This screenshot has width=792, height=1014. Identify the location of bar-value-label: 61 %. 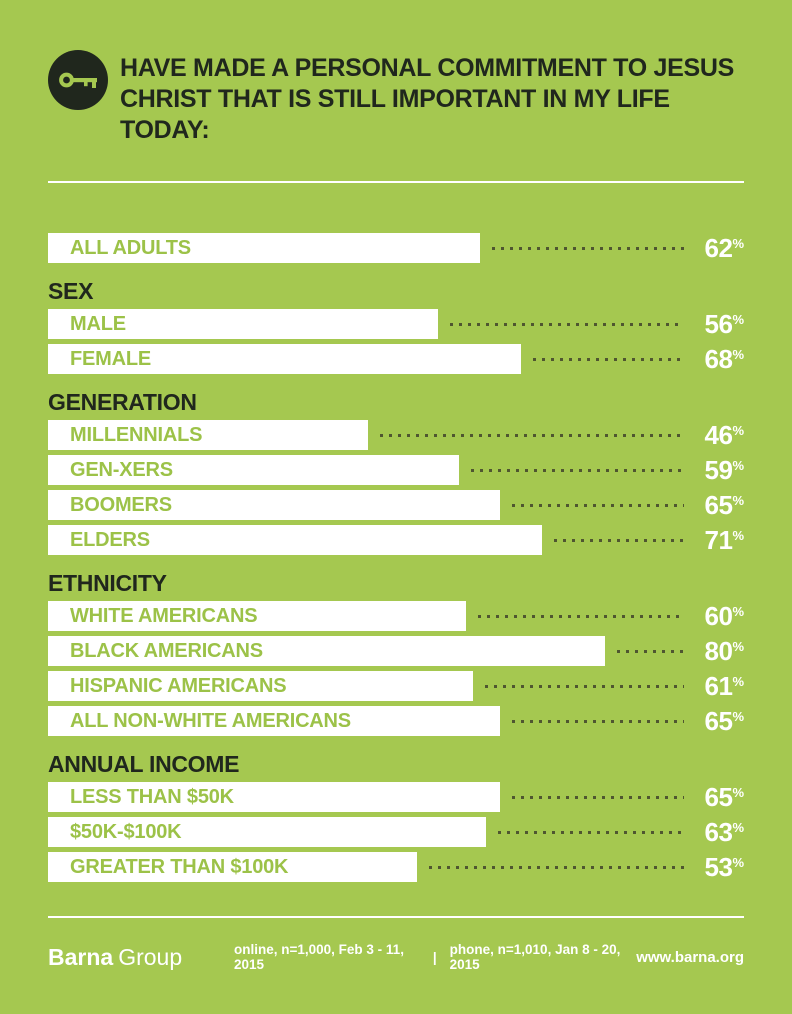
(724, 686).